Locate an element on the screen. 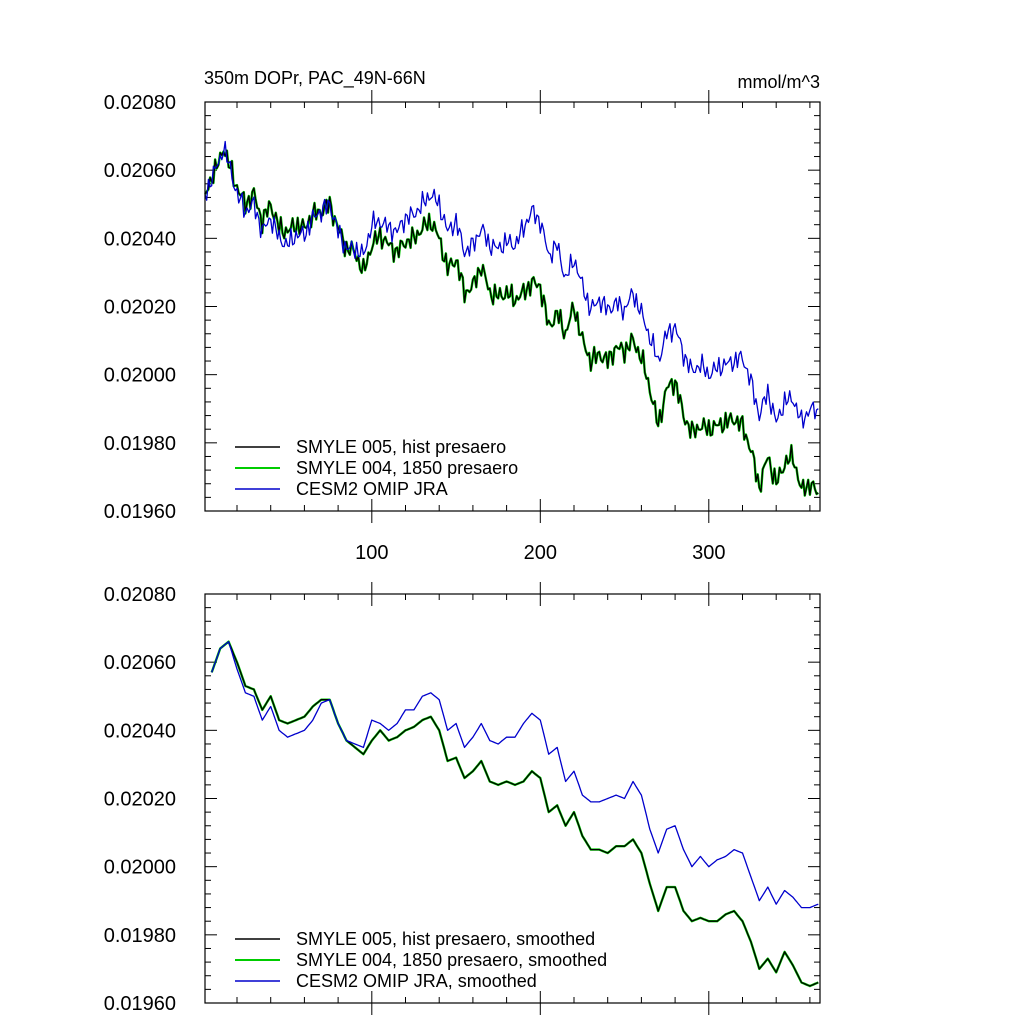 The height and width of the screenshot is (1029, 1024). bottom-panel-legend-label: SMYLE 005, hist presaero, smoothed is located at coordinates (445, 939).